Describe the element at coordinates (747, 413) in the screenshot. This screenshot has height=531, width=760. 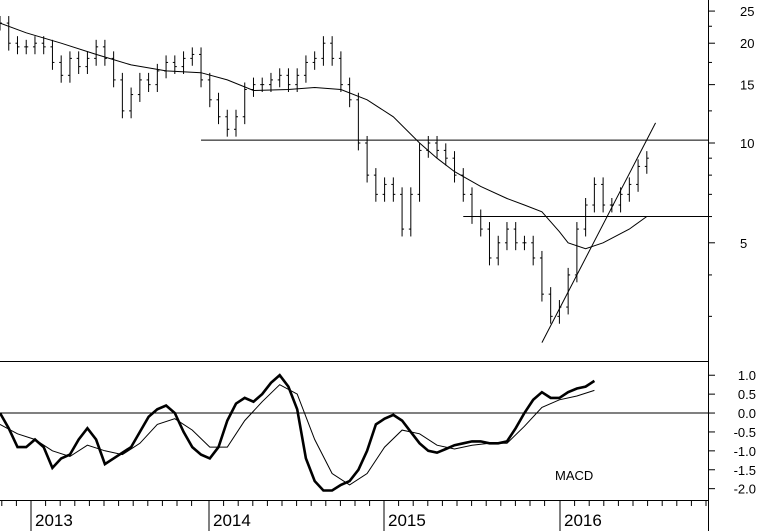
I see `macd-y-tick-label: 0.0` at that location.